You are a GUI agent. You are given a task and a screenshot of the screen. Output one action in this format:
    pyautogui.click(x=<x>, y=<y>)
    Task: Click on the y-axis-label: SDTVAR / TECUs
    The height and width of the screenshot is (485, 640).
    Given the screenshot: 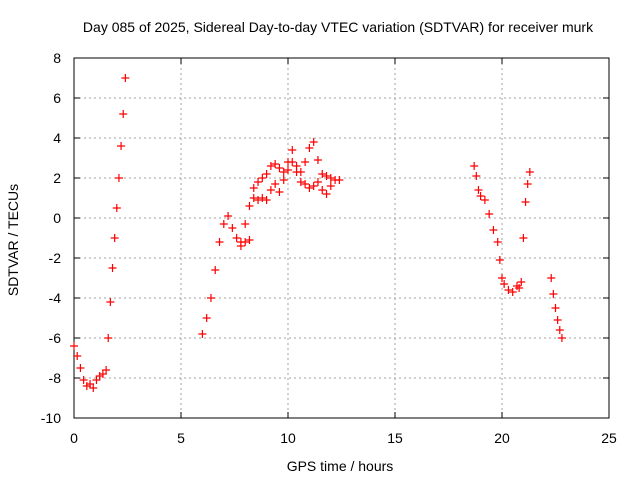 What is the action you would take?
    pyautogui.click(x=13, y=240)
    